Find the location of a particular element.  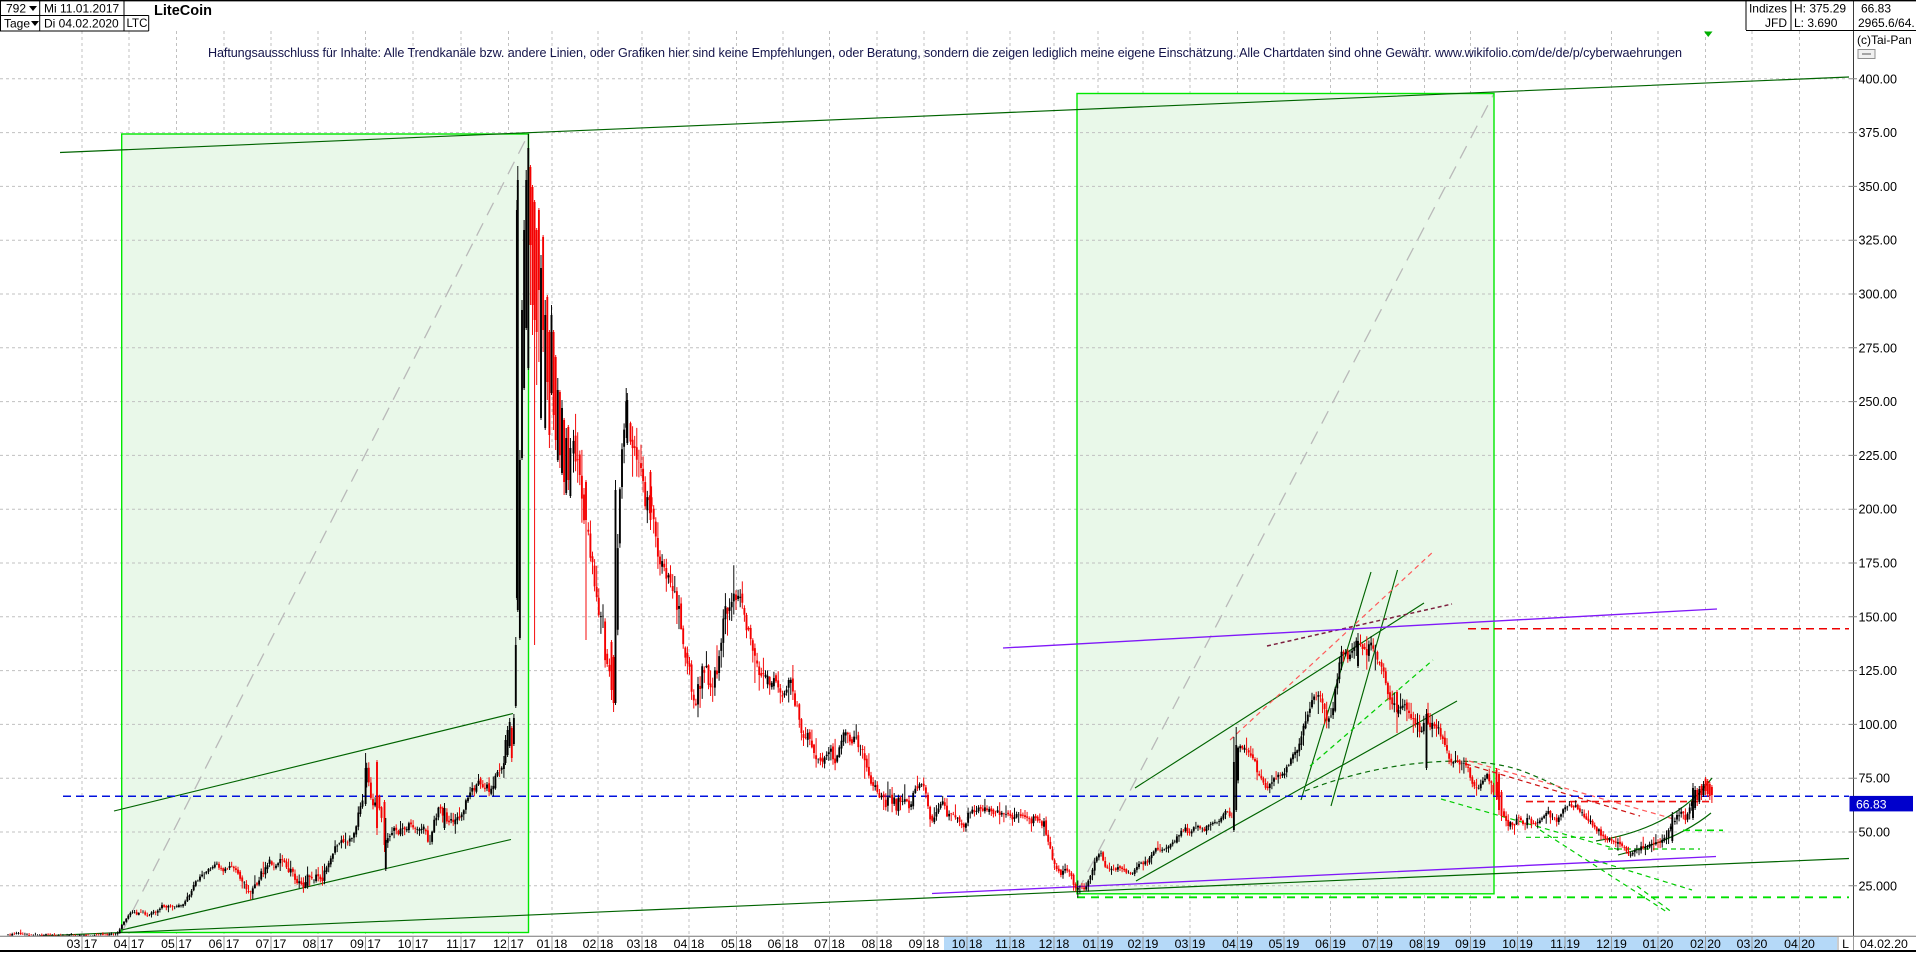

svg-text: 200.00 is located at coordinates (1878, 510).